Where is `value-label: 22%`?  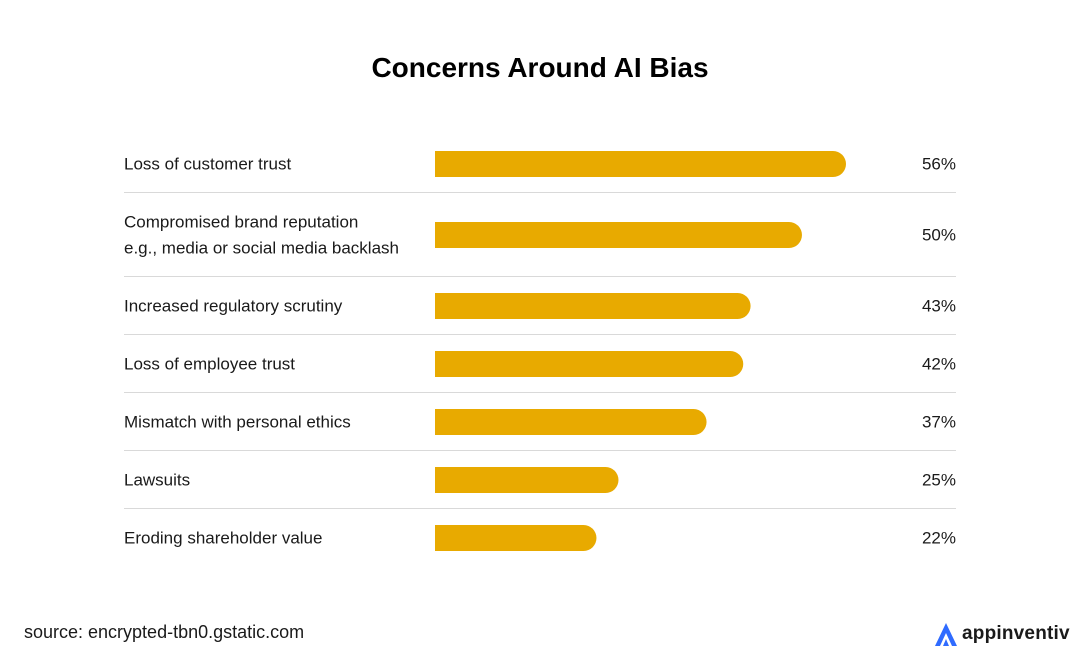 value-label: 22% is located at coordinates (939, 538).